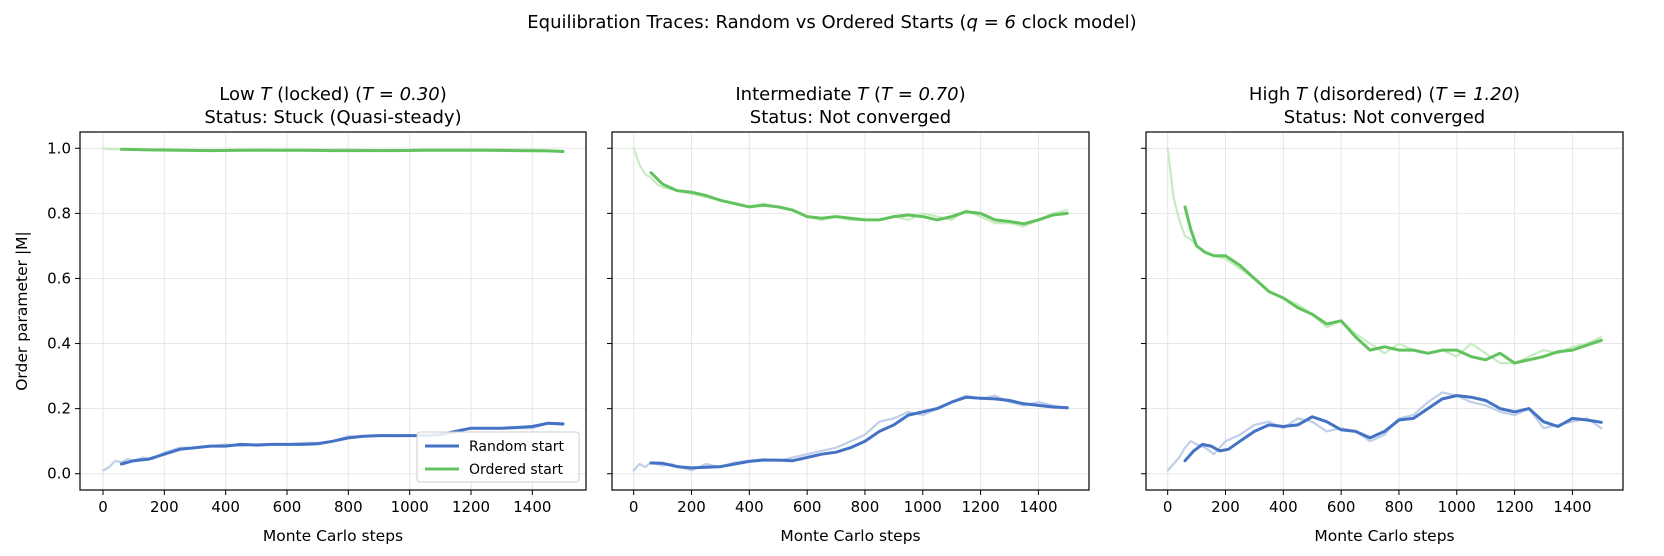  Describe the element at coordinates (59, 213) in the screenshot. I see `y-tick-label: 0.8` at that location.